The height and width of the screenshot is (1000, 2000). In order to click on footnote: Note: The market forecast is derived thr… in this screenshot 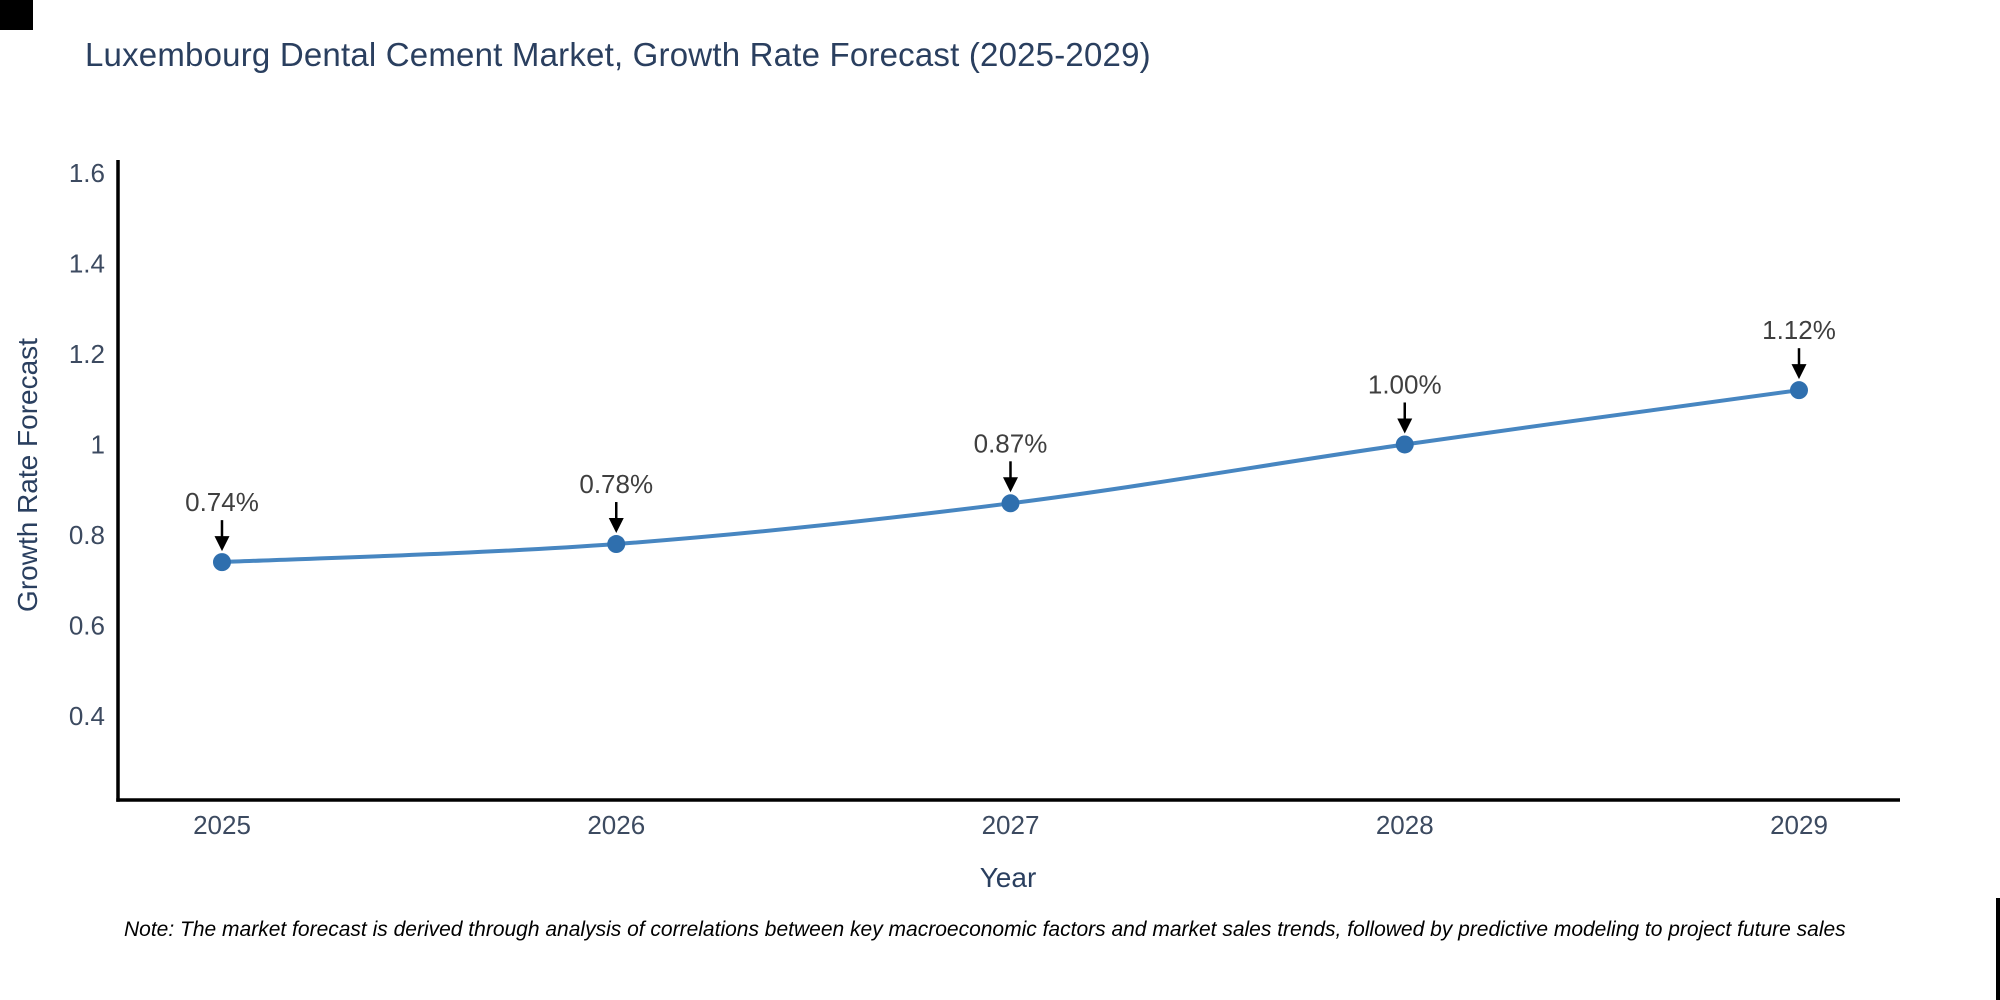, I will do `click(985, 929)`.